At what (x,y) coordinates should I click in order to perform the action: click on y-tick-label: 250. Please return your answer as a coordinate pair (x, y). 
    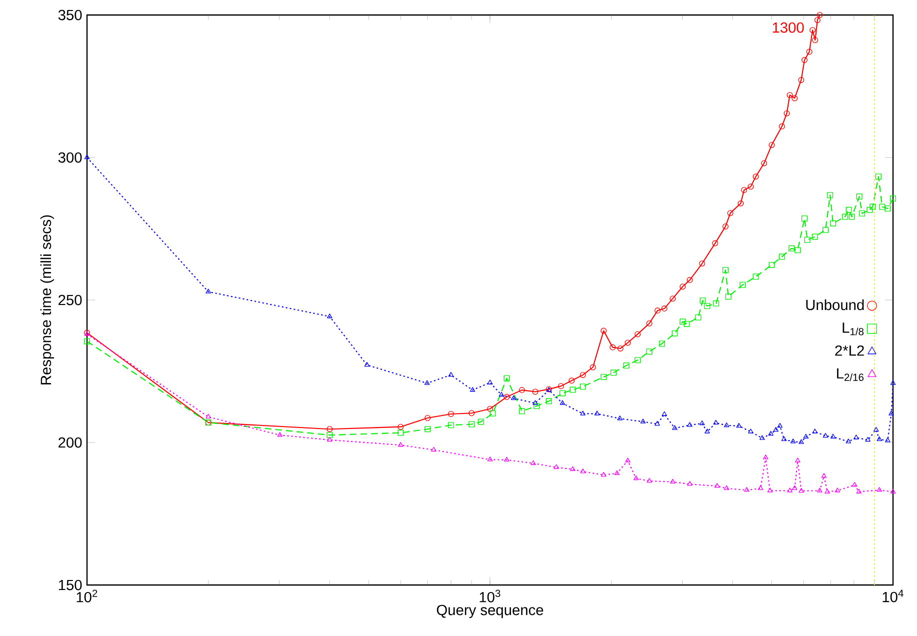
    Looking at the image, I should click on (70, 300).